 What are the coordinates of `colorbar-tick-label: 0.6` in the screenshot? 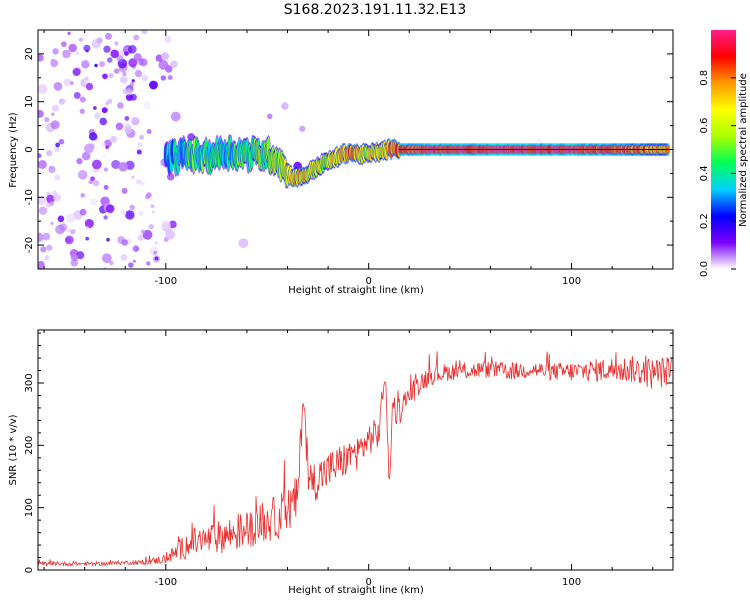 It's located at (704, 126).